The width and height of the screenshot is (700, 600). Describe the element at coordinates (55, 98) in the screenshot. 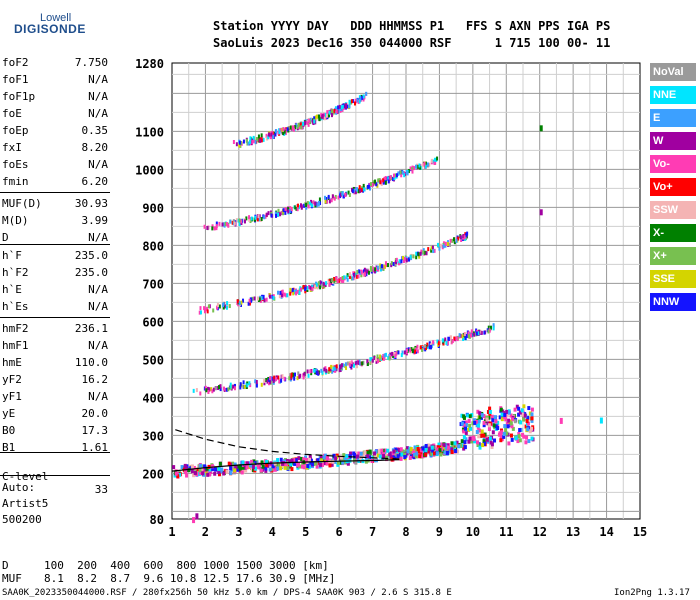

I see `param-row: foF1p N/A` at that location.